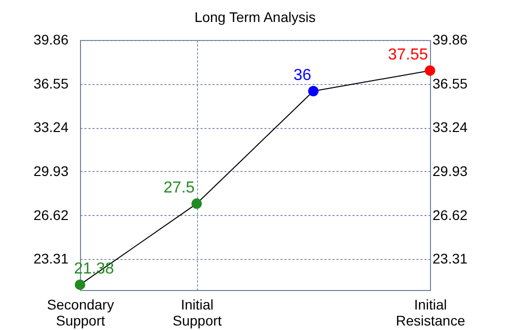 This screenshot has height=330, width=510. What do you see at coordinates (80, 312) in the screenshot?
I see `x-tick-label: Secondary Support` at bounding box center [80, 312].